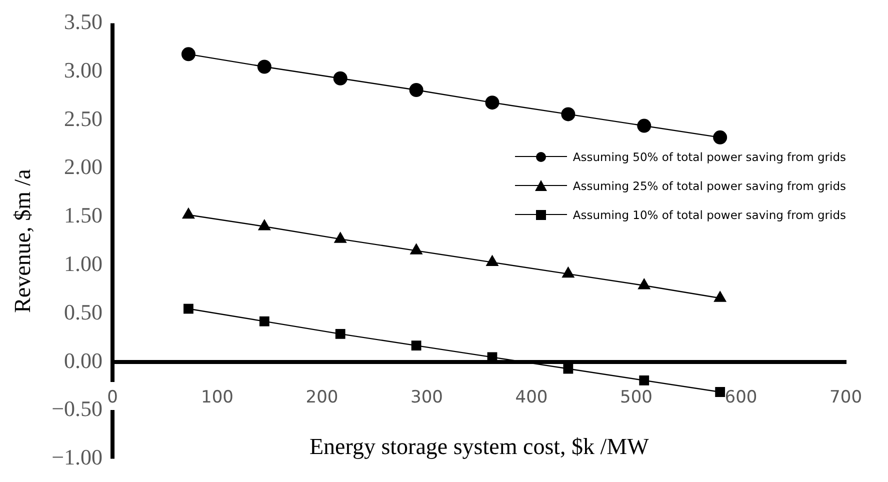  What do you see at coordinates (83, 118) in the screenshot?
I see `y-tick-label: 2.50` at bounding box center [83, 118].